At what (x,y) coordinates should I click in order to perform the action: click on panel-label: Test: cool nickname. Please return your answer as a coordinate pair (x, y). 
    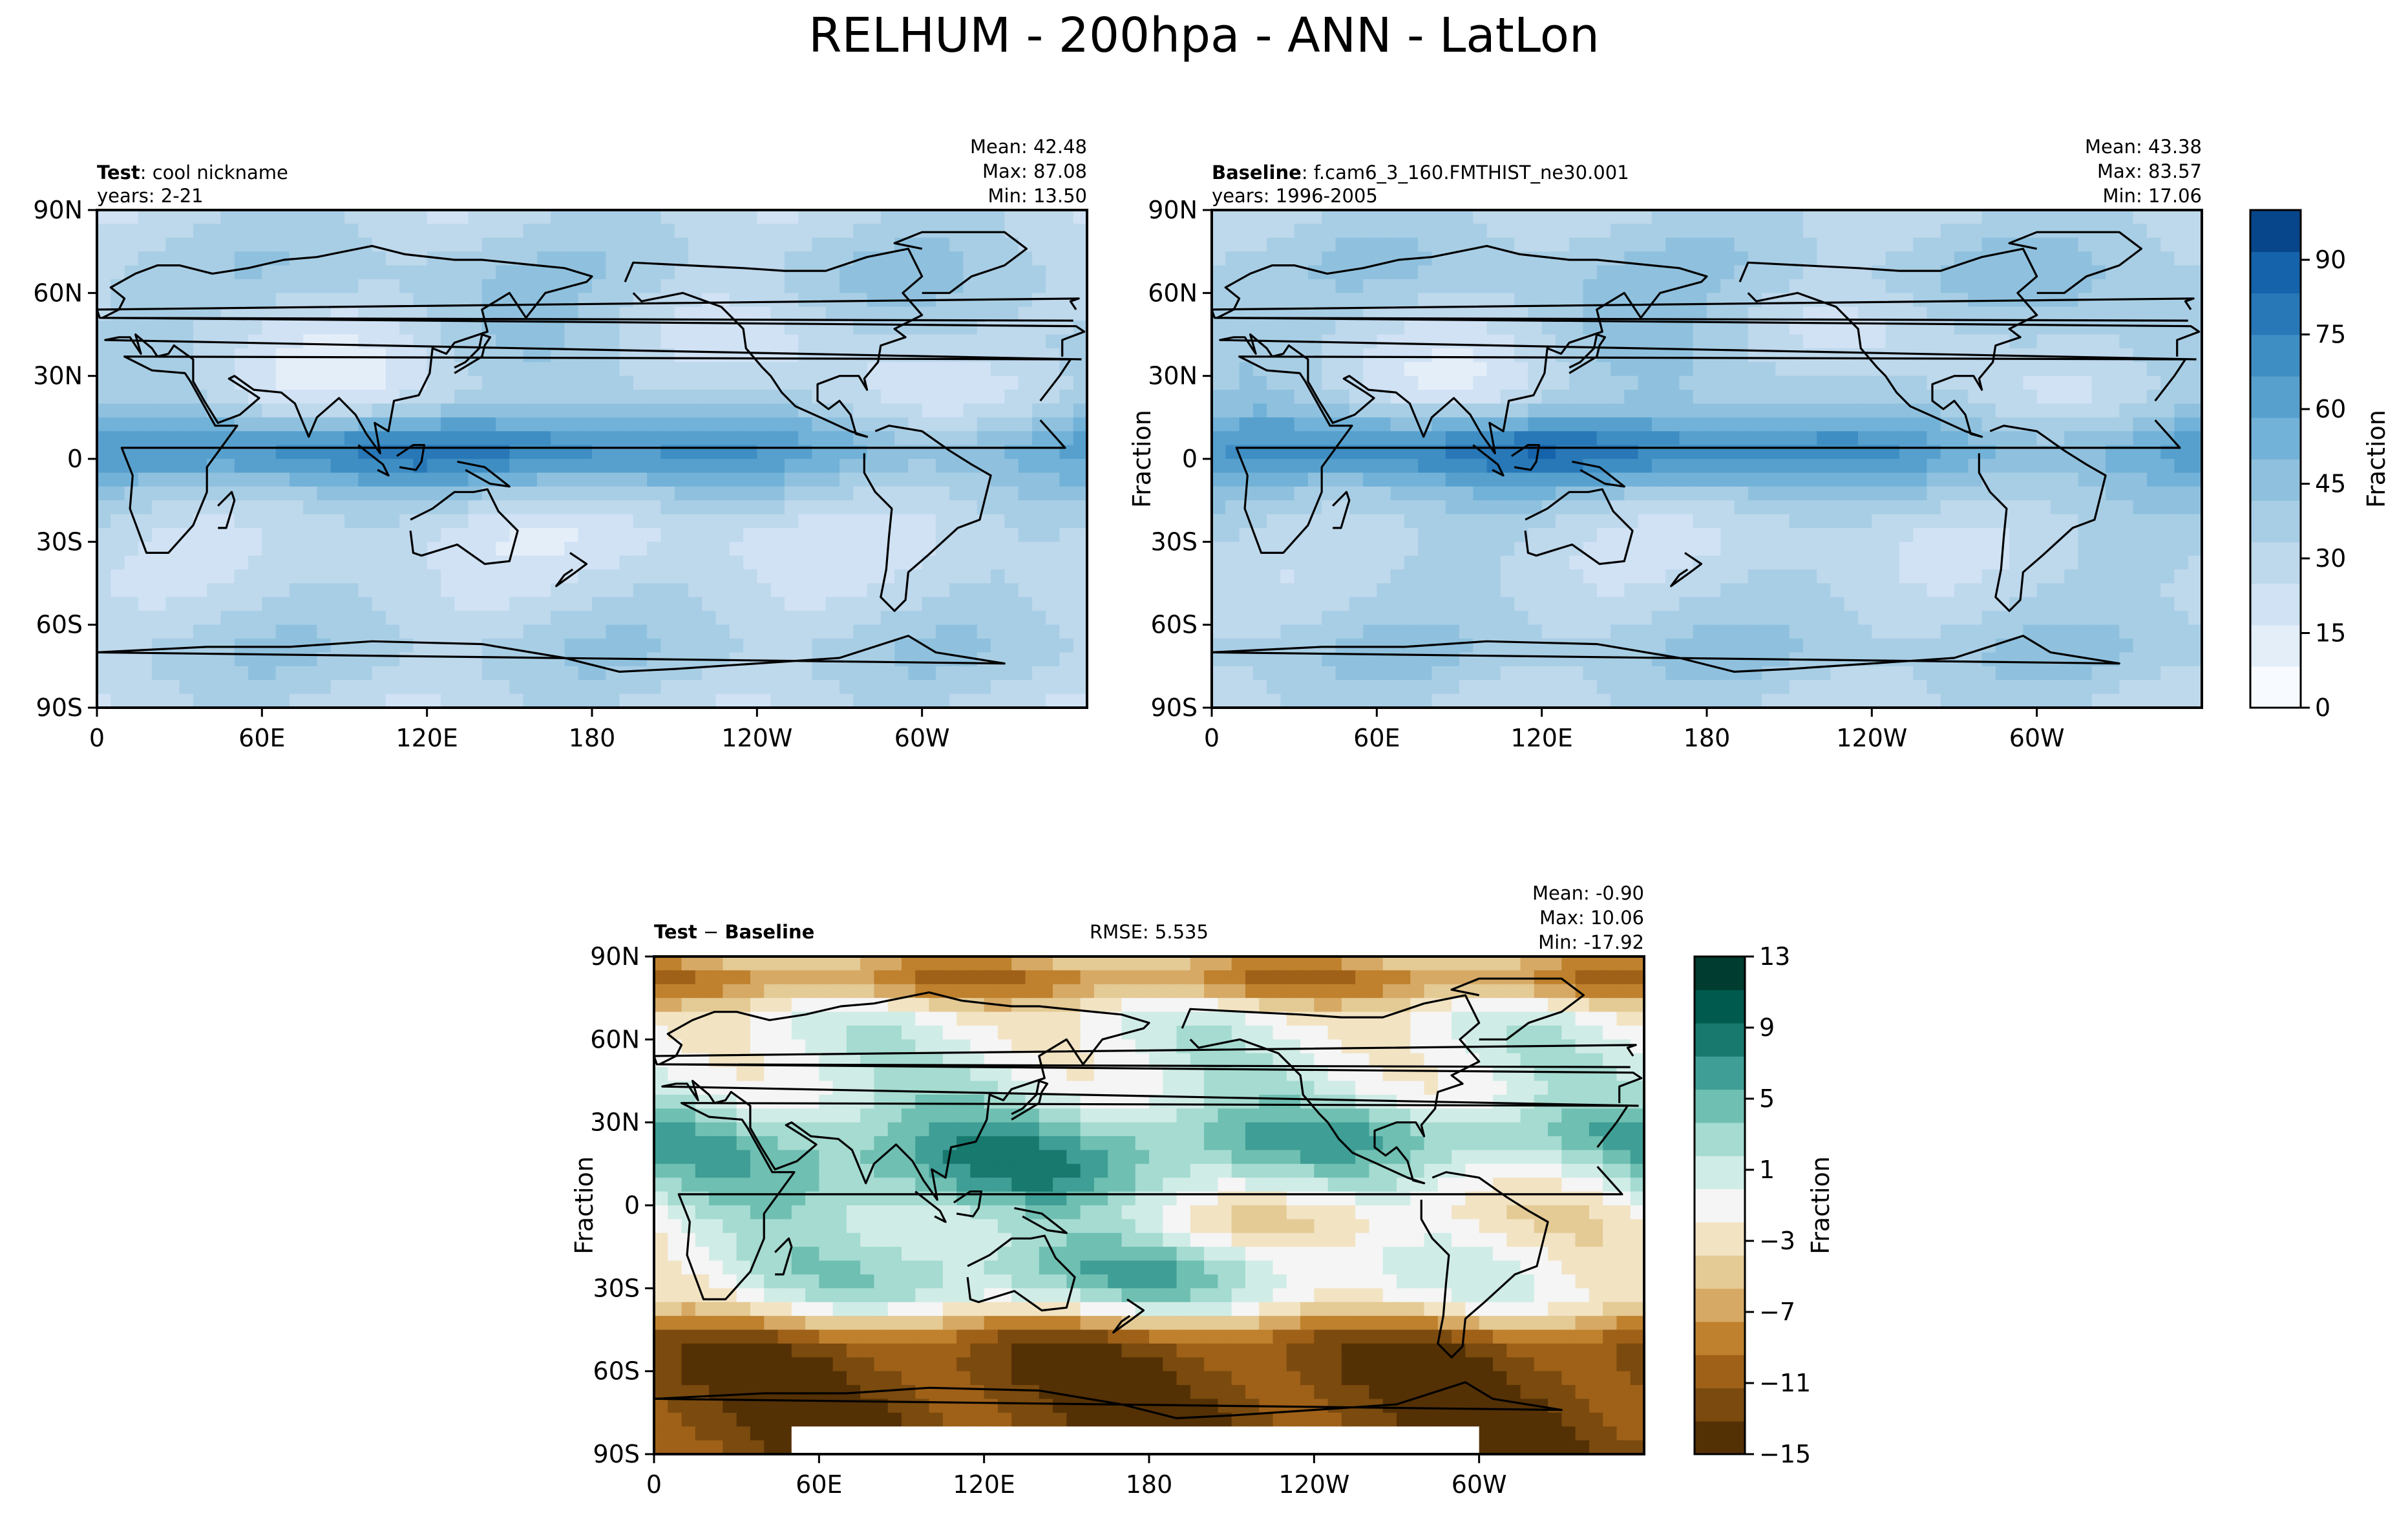
    Looking at the image, I should click on (192, 173).